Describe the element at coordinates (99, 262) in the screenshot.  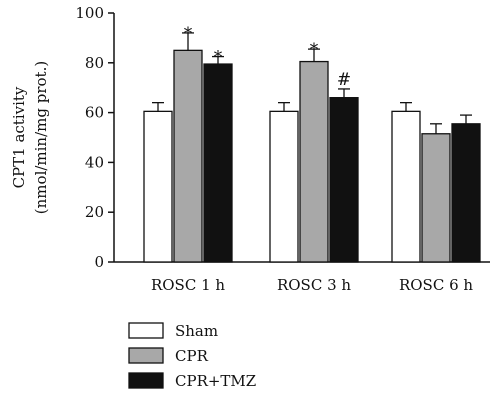
I see `y-tick-label: 0` at that location.